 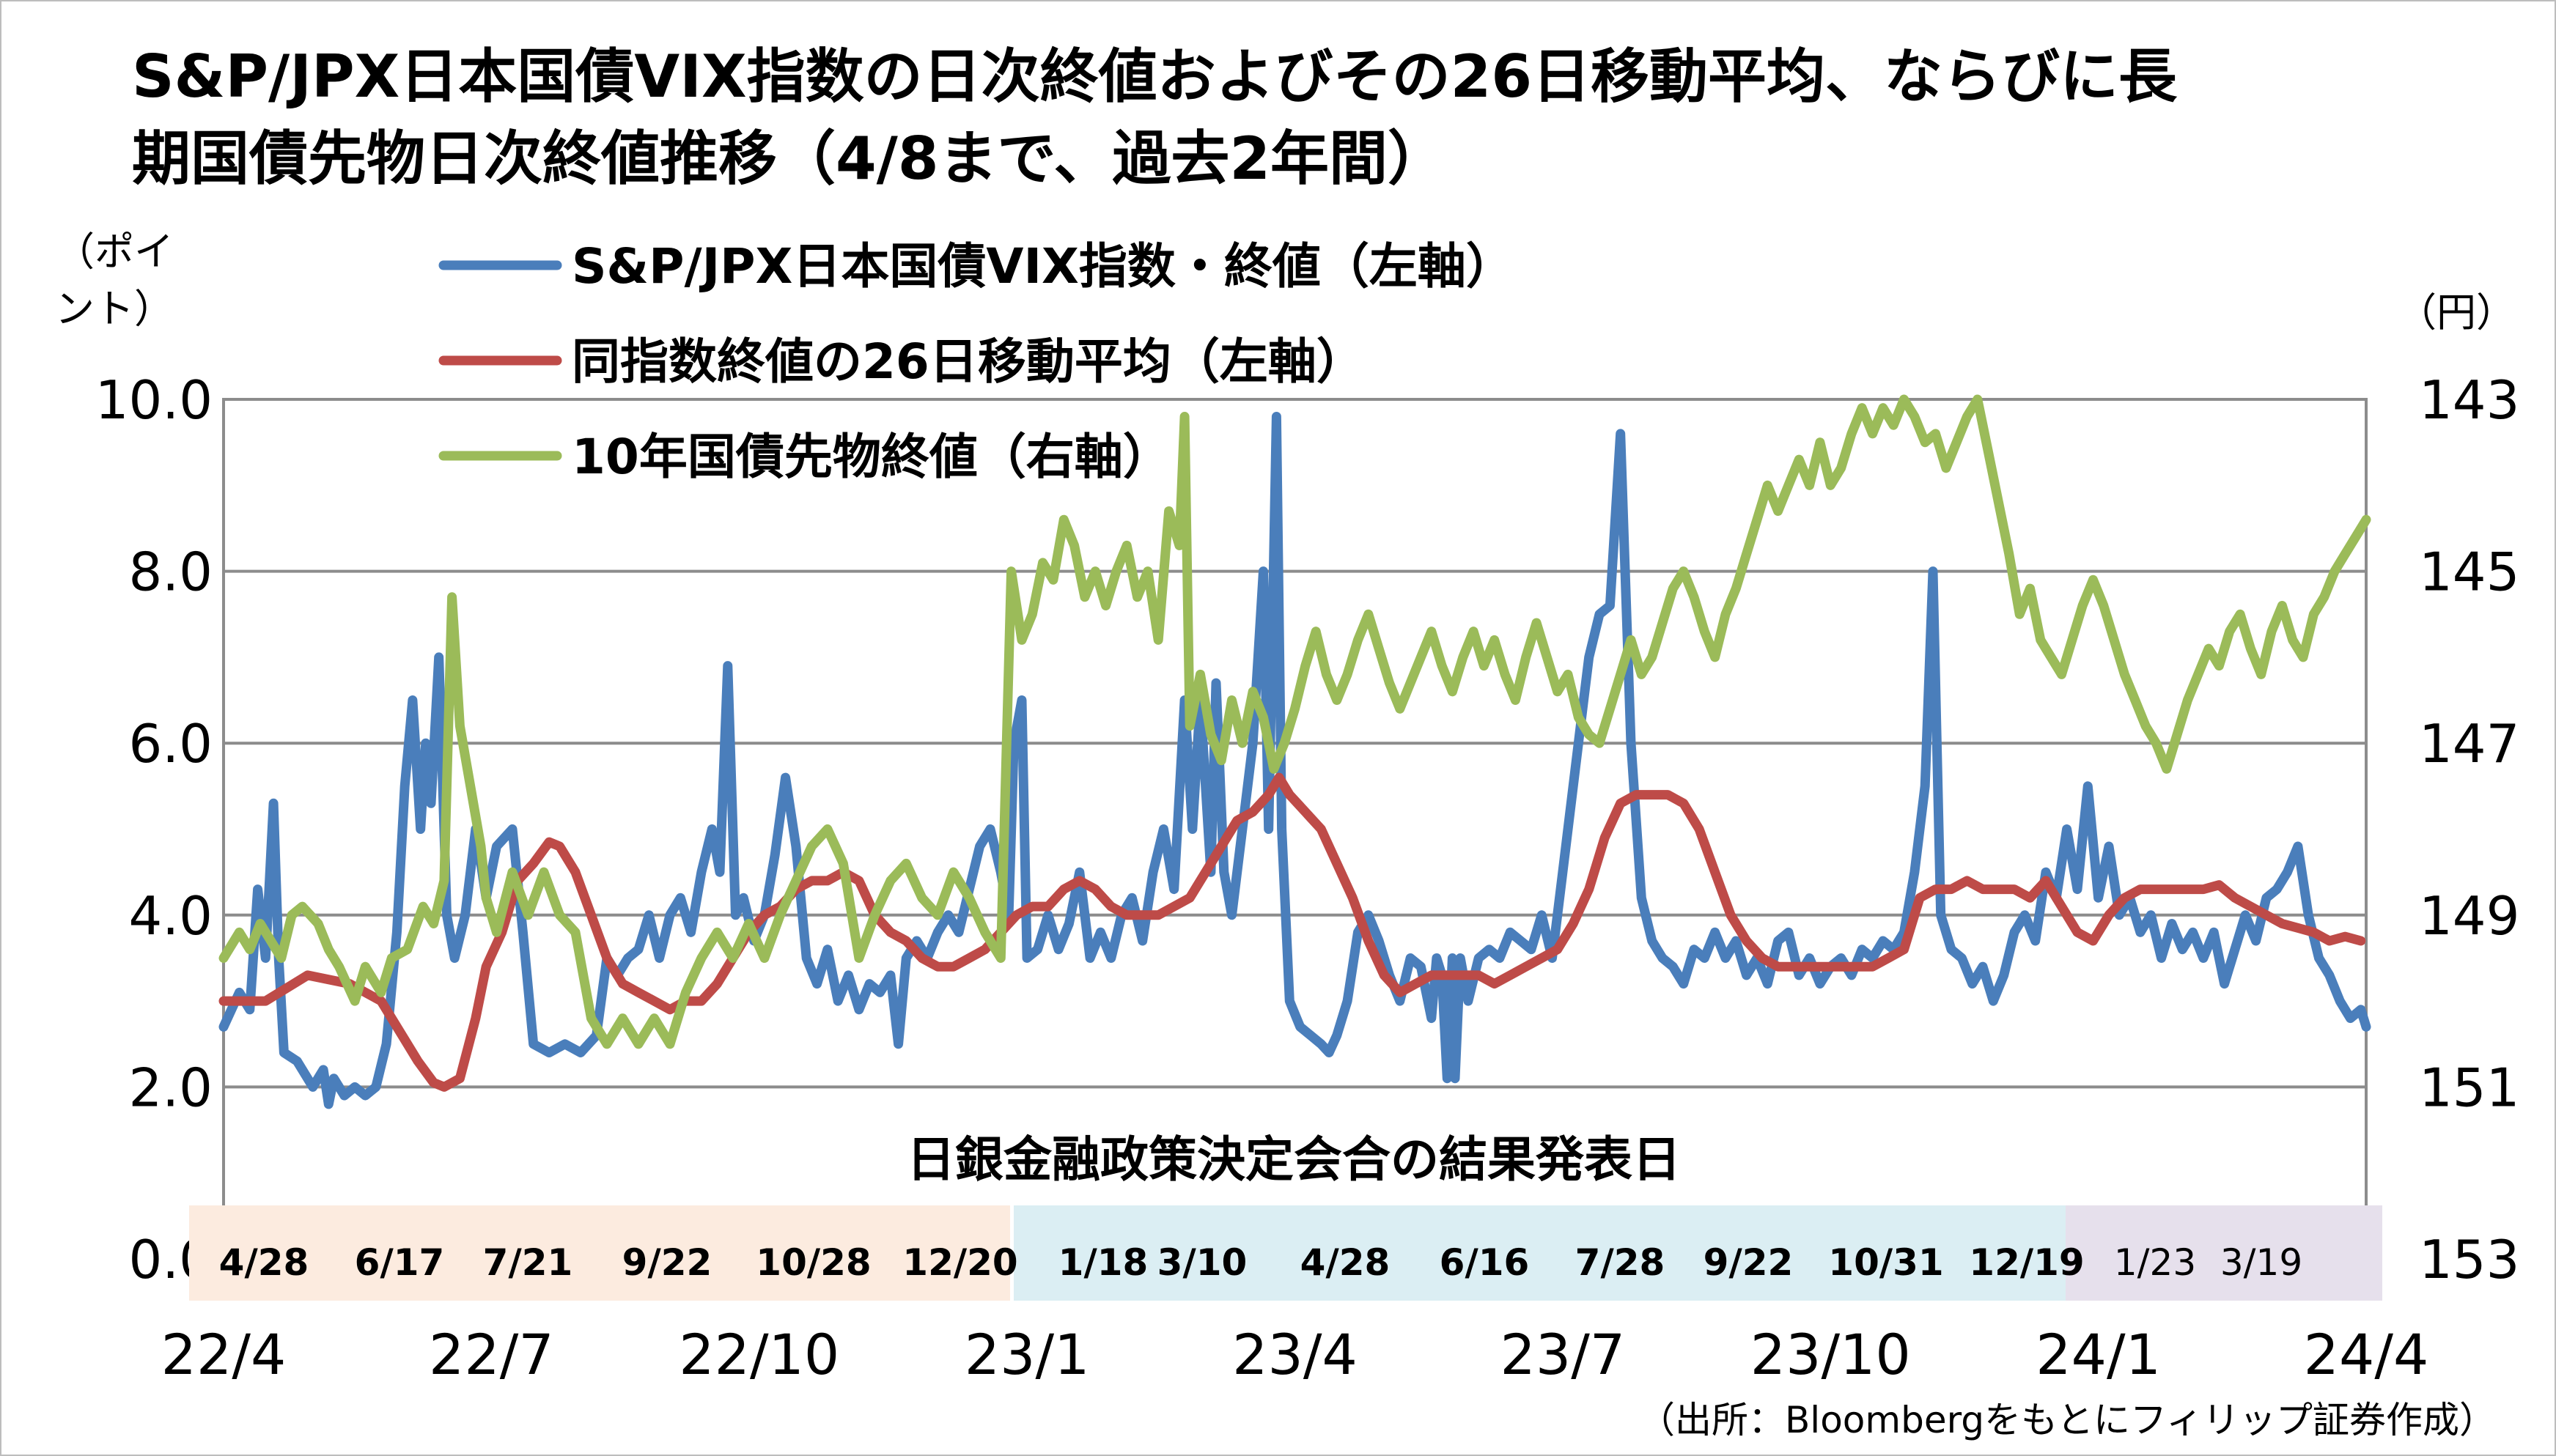 What do you see at coordinates (1155, 77) in the screenshot?
I see `chart-title-line: S&P/JPX日本国債VIX指数の日次終値およびその26日移動平均、ならびに長` at bounding box center [1155, 77].